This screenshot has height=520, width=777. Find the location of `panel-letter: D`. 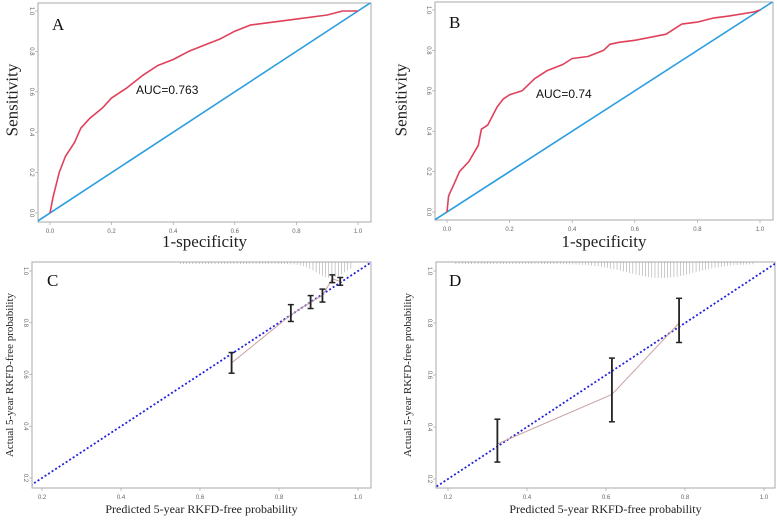

panel-letter: D is located at coordinates (455, 280).